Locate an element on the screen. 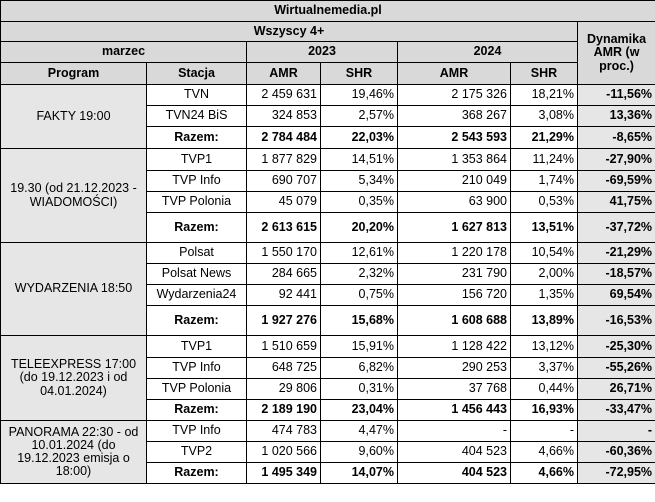  dynamics-cell: -60,36% is located at coordinates (615, 452).